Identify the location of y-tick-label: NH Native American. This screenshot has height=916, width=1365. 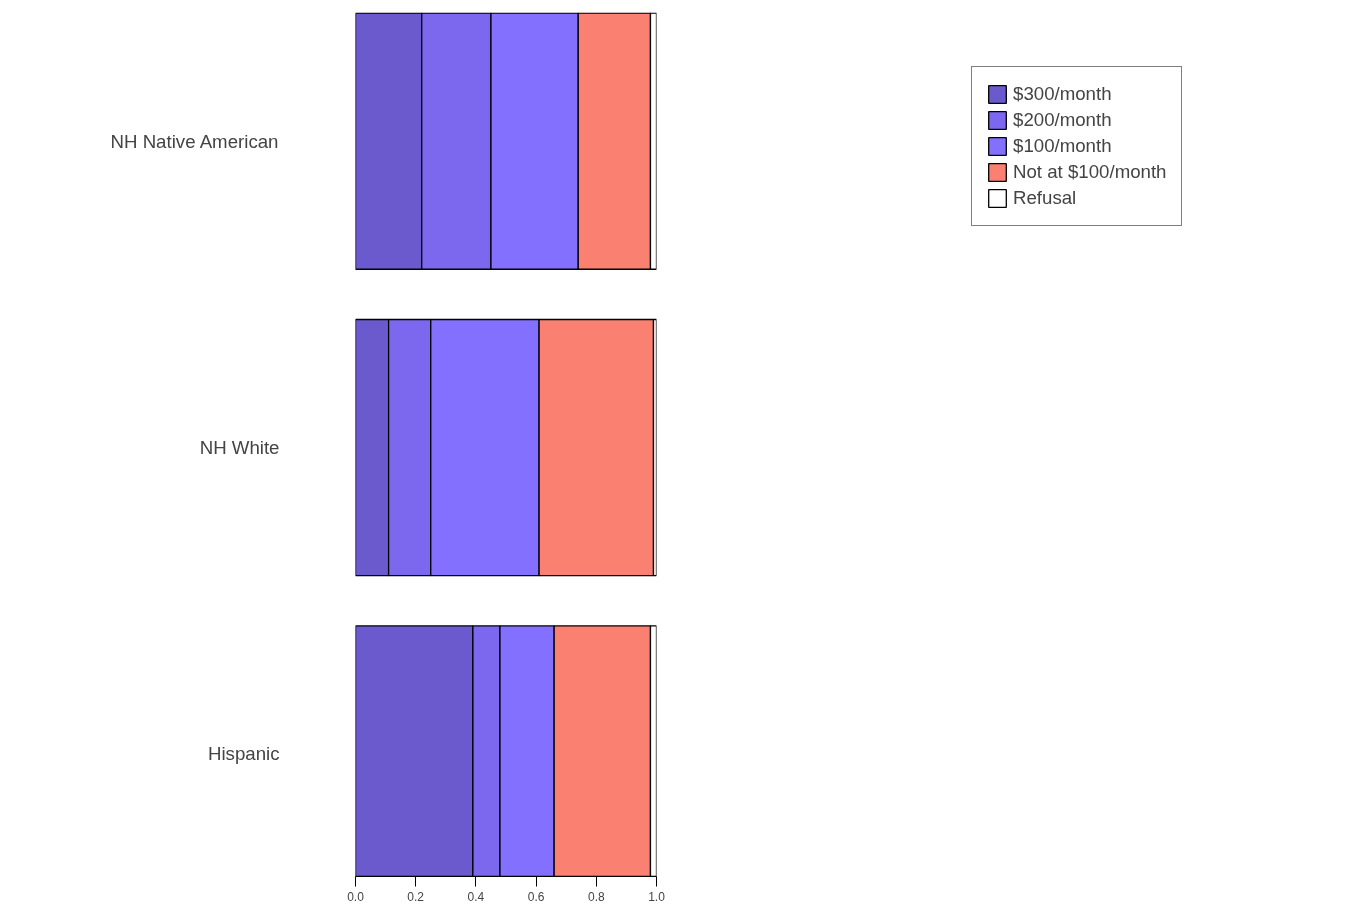
(194, 141).